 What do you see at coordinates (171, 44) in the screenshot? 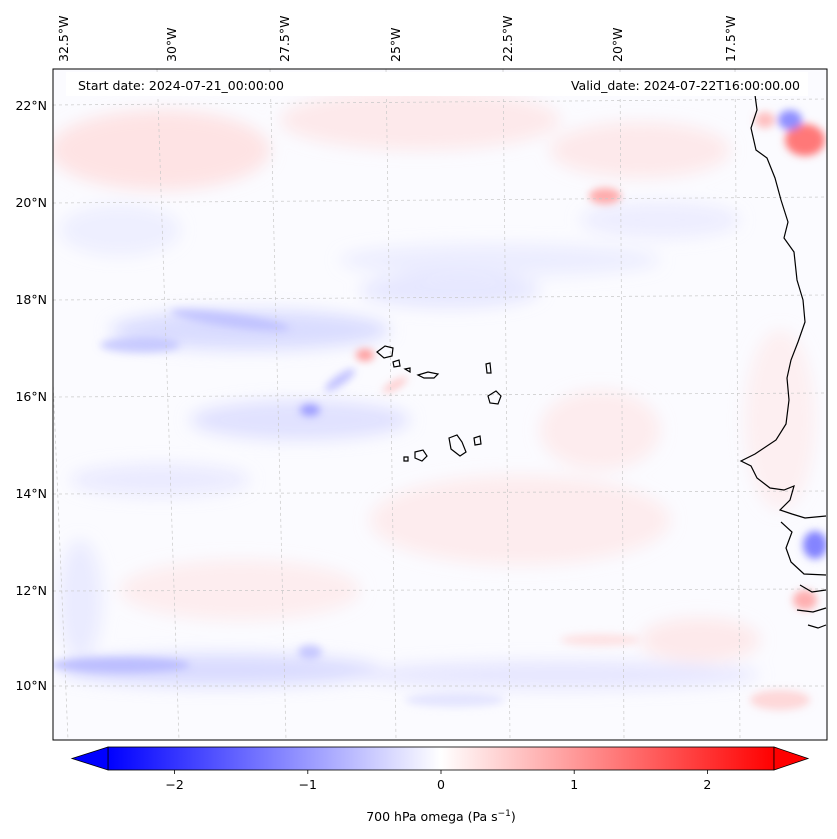
I see `lon-label: 30°W` at bounding box center [171, 44].